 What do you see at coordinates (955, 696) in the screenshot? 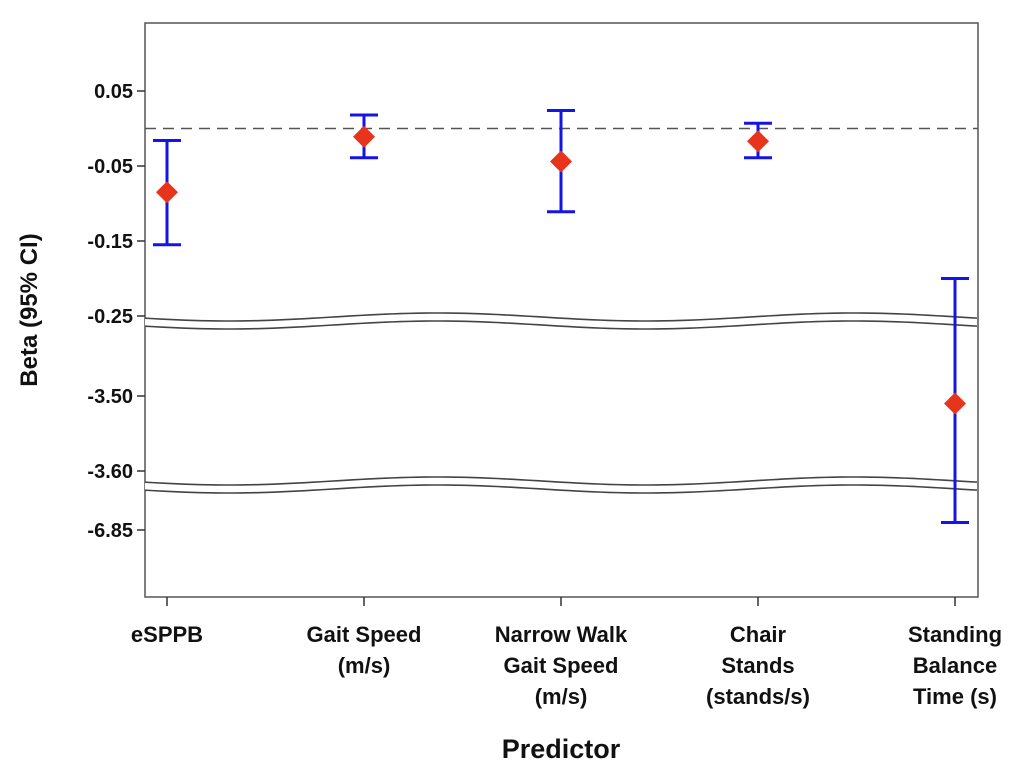
I see `x-tick-label-line: Time (s)` at bounding box center [955, 696].